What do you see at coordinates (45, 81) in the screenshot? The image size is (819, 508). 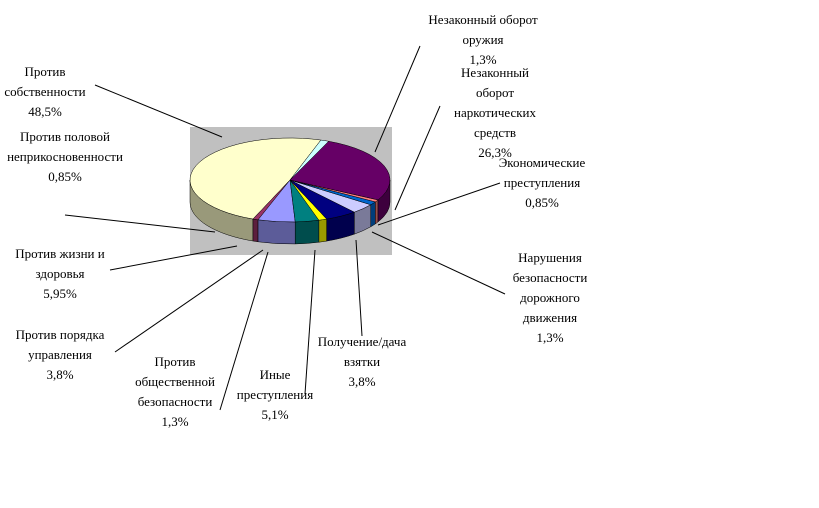 I see `category-name: Против собственности` at bounding box center [45, 81].